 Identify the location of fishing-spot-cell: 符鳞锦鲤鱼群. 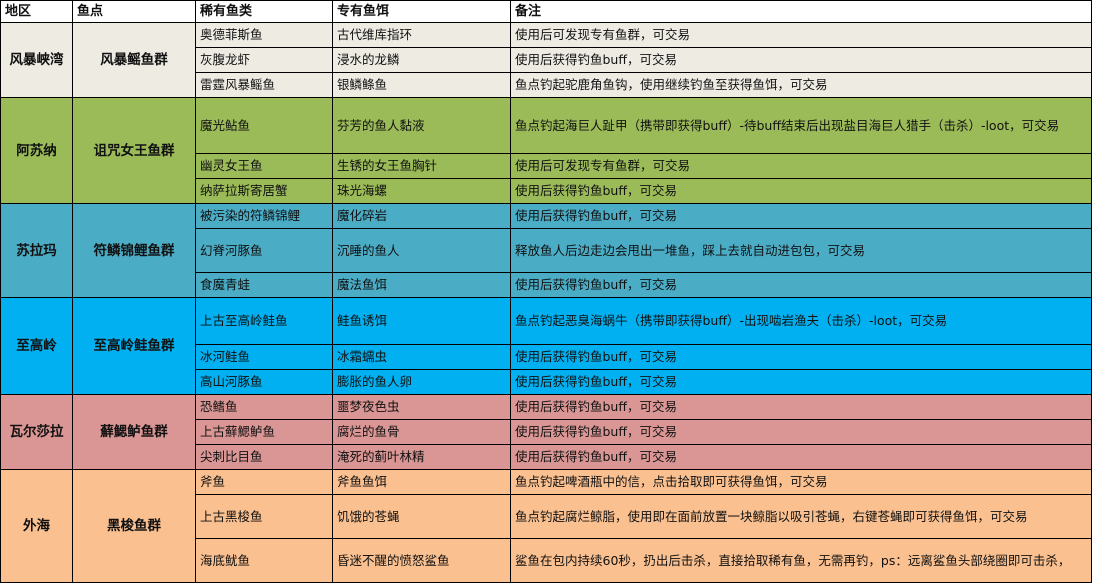
(134, 250).